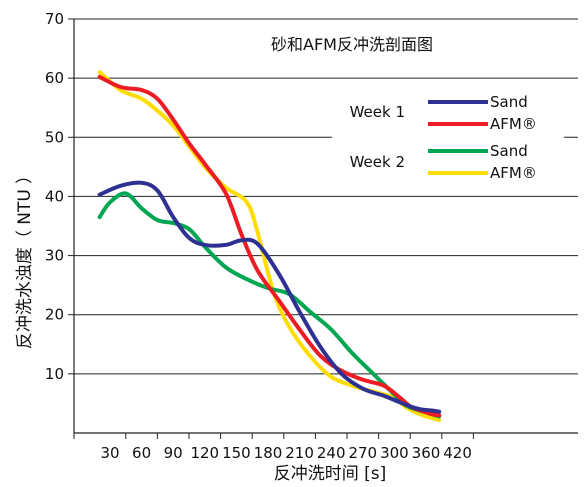 The height and width of the screenshot is (487, 585). What do you see at coordinates (331, 453) in the screenshot?
I see `x-tick-label: 240` at bounding box center [331, 453].